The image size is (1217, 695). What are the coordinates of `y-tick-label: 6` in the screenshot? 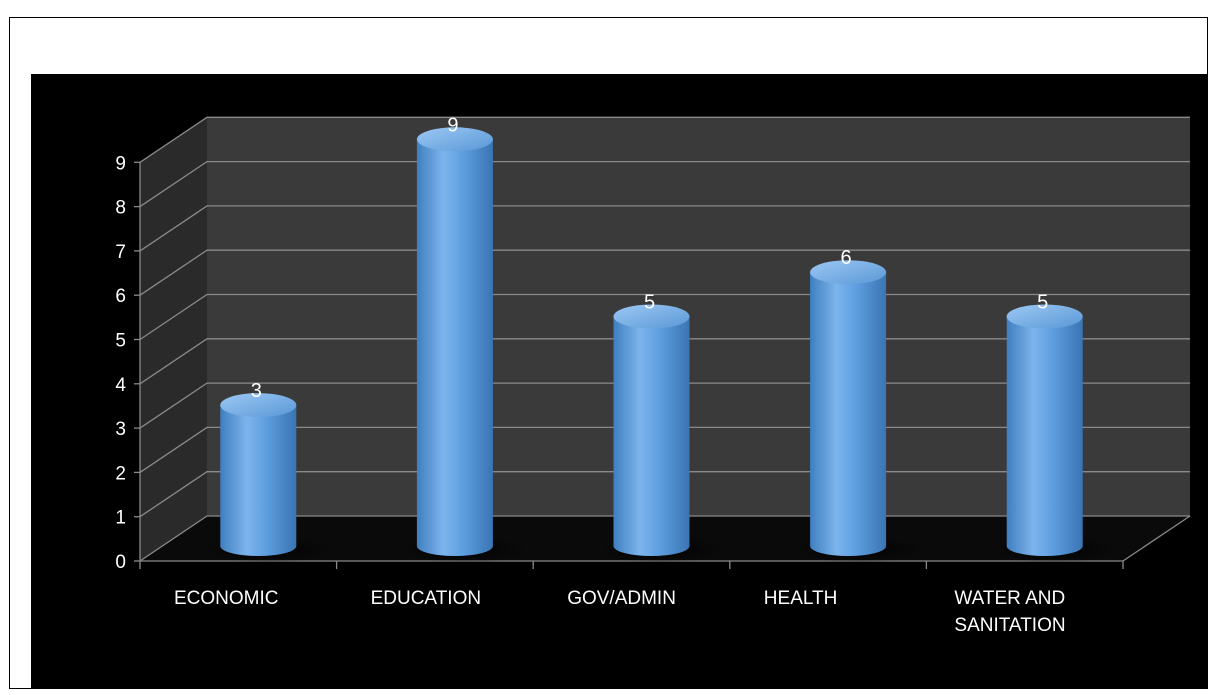 It's located at (120, 296).